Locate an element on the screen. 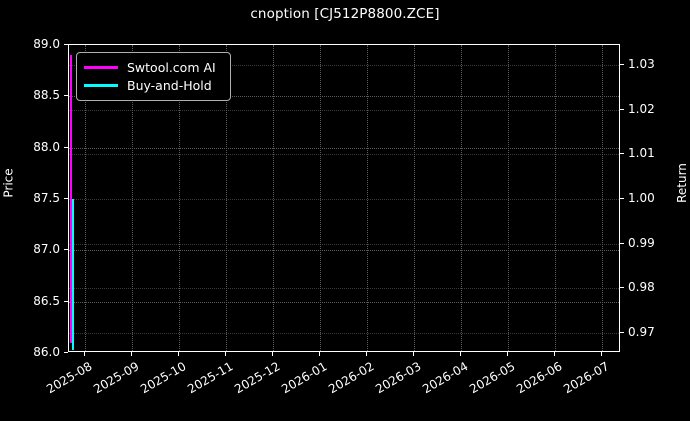  legend-item: Buy-and-Hold is located at coordinates (153, 85).